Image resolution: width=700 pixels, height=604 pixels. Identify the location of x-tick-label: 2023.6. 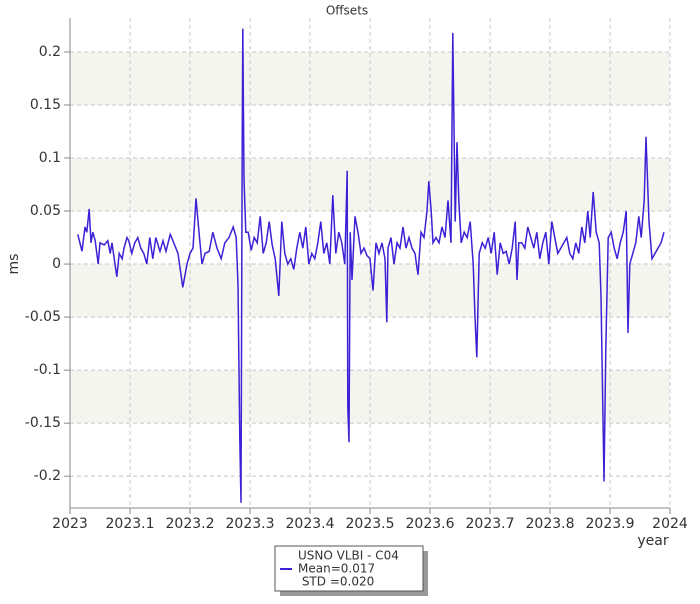
(430, 524).